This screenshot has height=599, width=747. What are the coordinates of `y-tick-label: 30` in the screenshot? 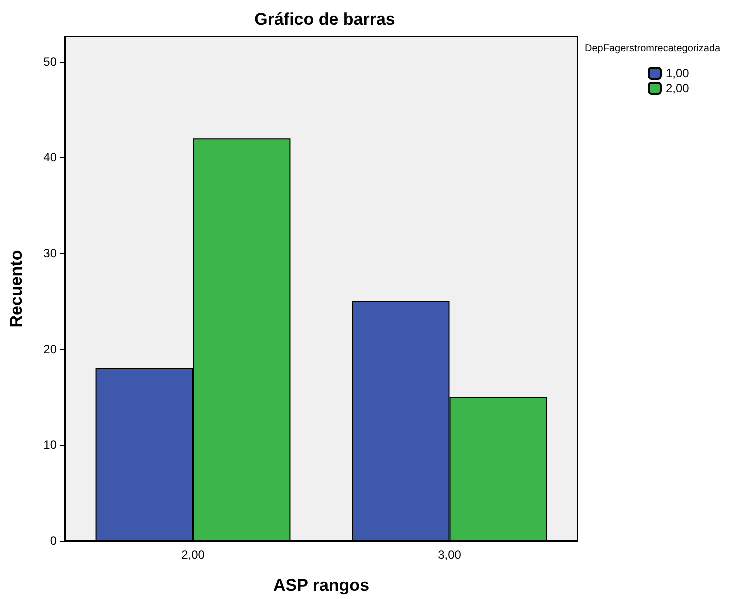 It's located at (51, 253).